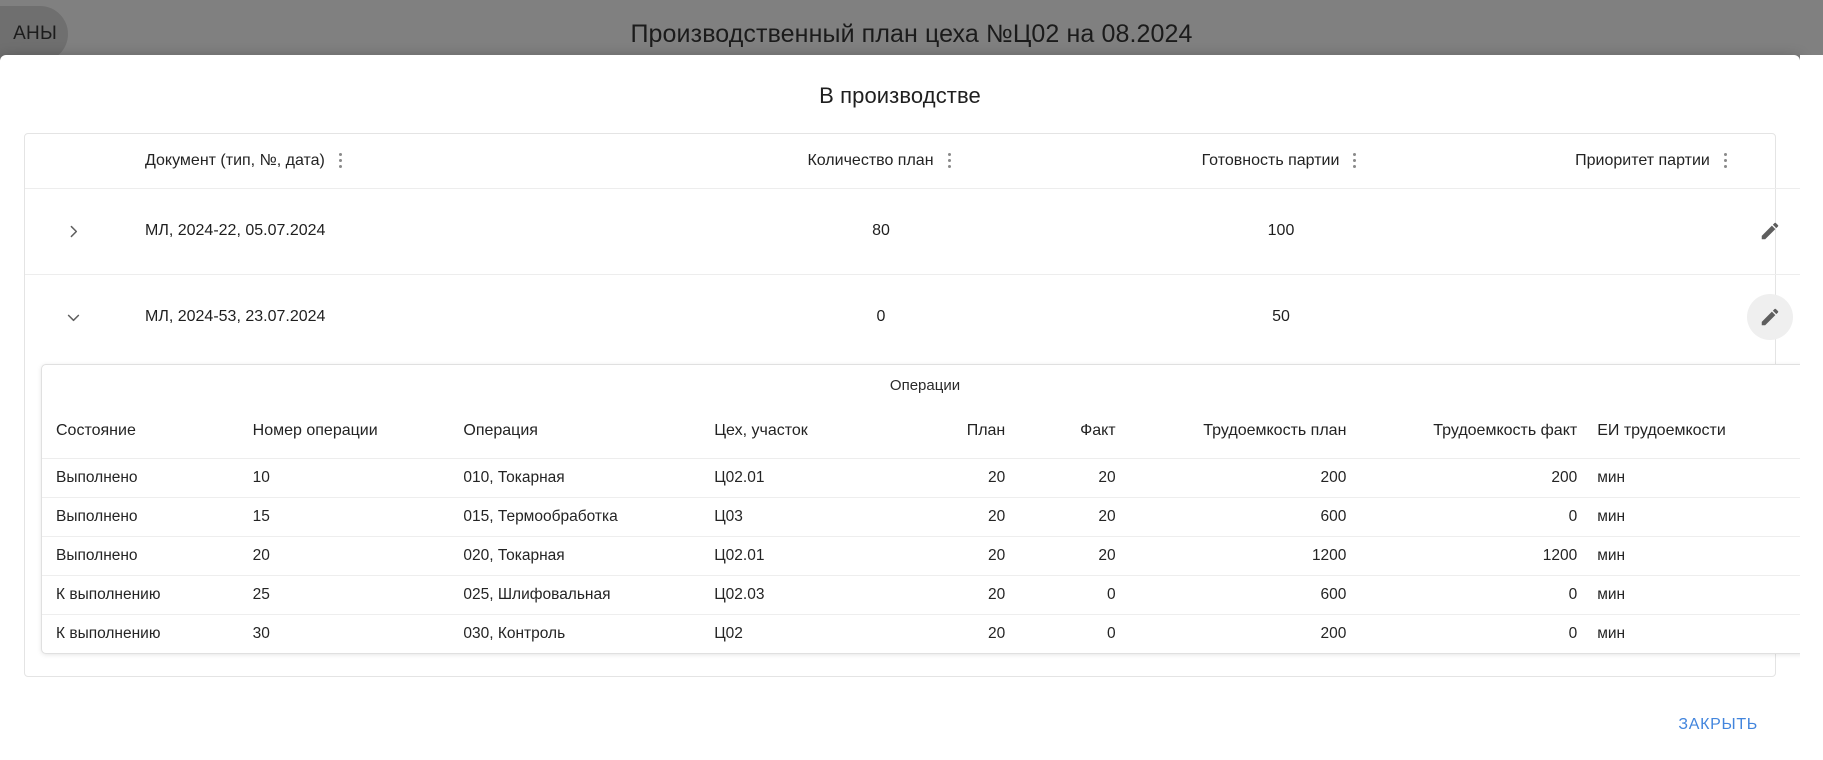 The height and width of the screenshot is (760, 1823). I want to click on op-cell-shop-area: Ц02, so click(728, 633).